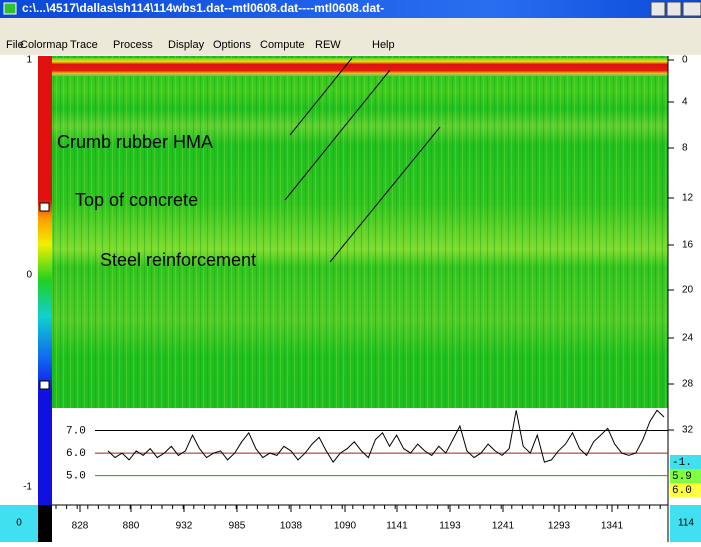 The width and height of the screenshot is (701, 547). What do you see at coordinates (282, 45) in the screenshot?
I see `menu-item: Compute` at bounding box center [282, 45].